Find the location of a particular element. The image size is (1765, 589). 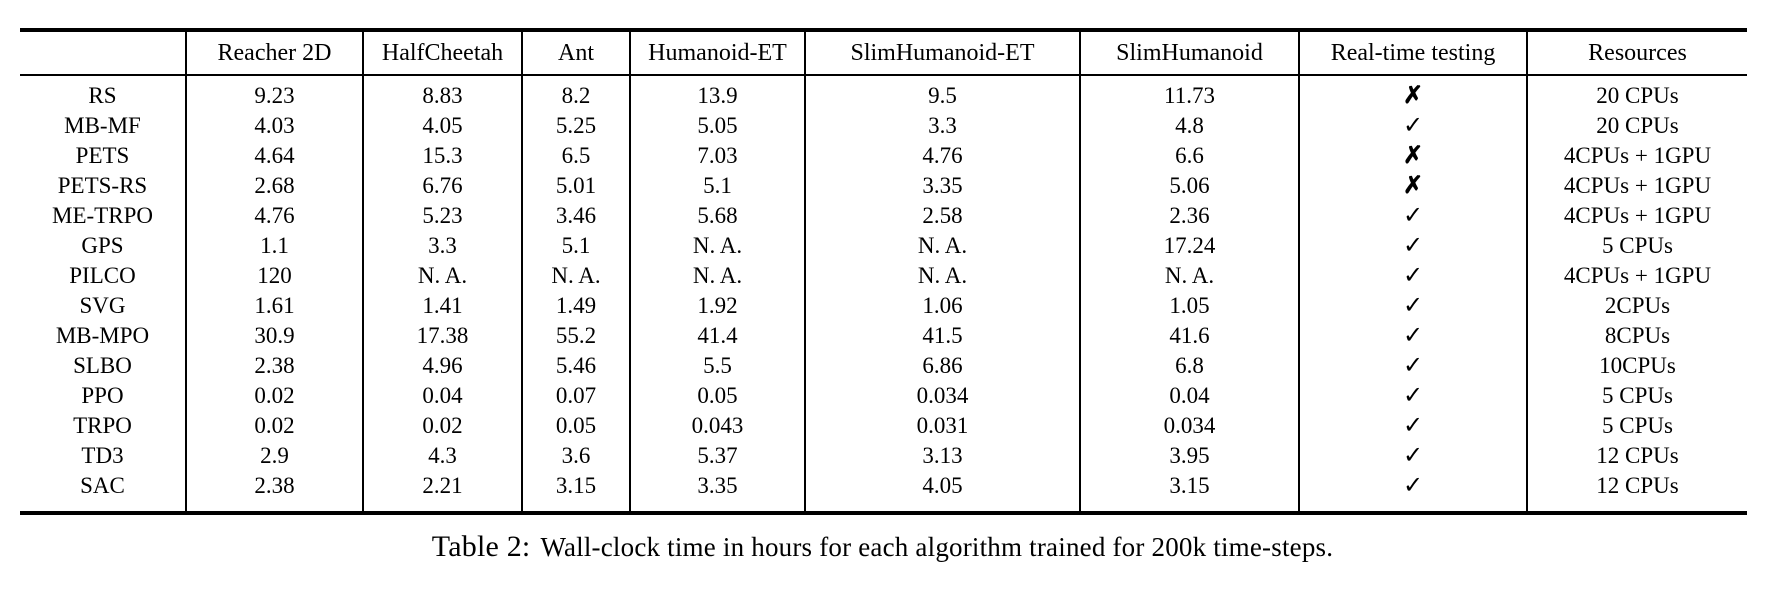

column-header-slimhumanoid: SlimHumanoid is located at coordinates (1189, 53).